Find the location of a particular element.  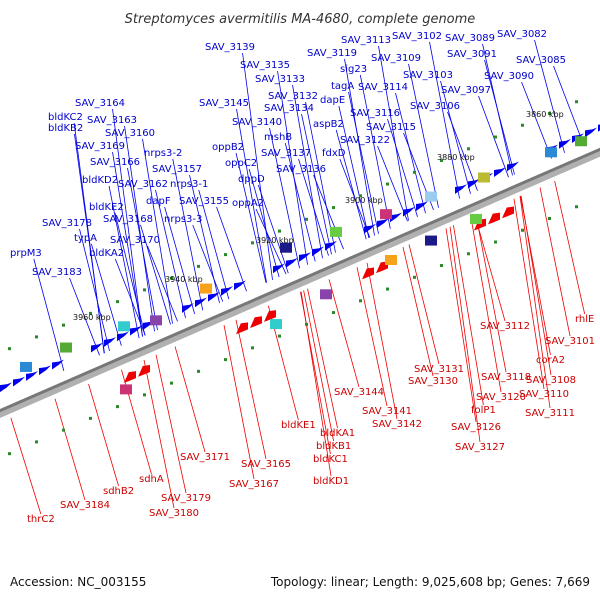

gene-label: bldKA2 is located at coordinates (106, 253).